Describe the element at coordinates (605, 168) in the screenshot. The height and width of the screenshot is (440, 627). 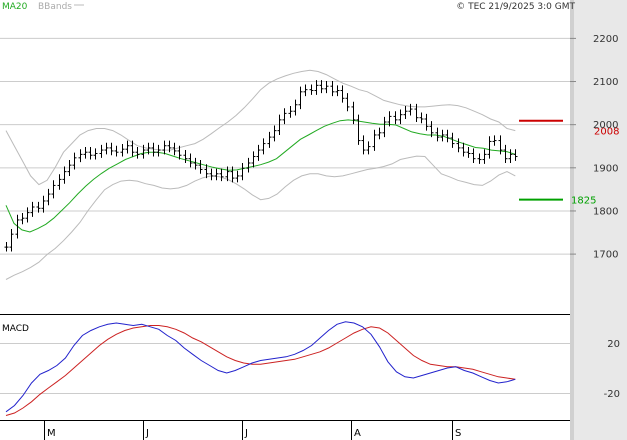
I see `y-tick-label: 1900` at that location.